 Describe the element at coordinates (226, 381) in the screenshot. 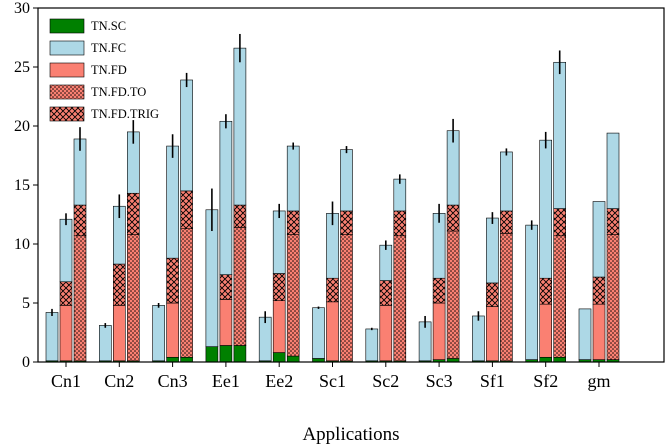

I see `x-tick-label: Ee1` at that location.